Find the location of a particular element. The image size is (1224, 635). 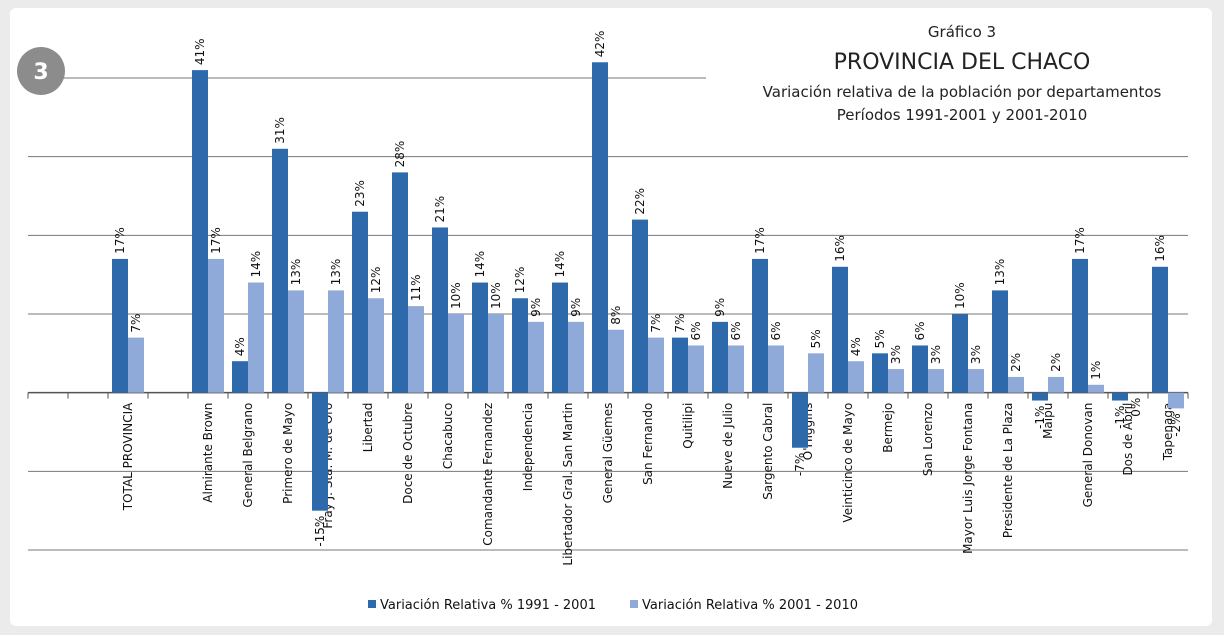

x-tick-label: Veinticinco de Mayo is located at coordinates (848, 463).